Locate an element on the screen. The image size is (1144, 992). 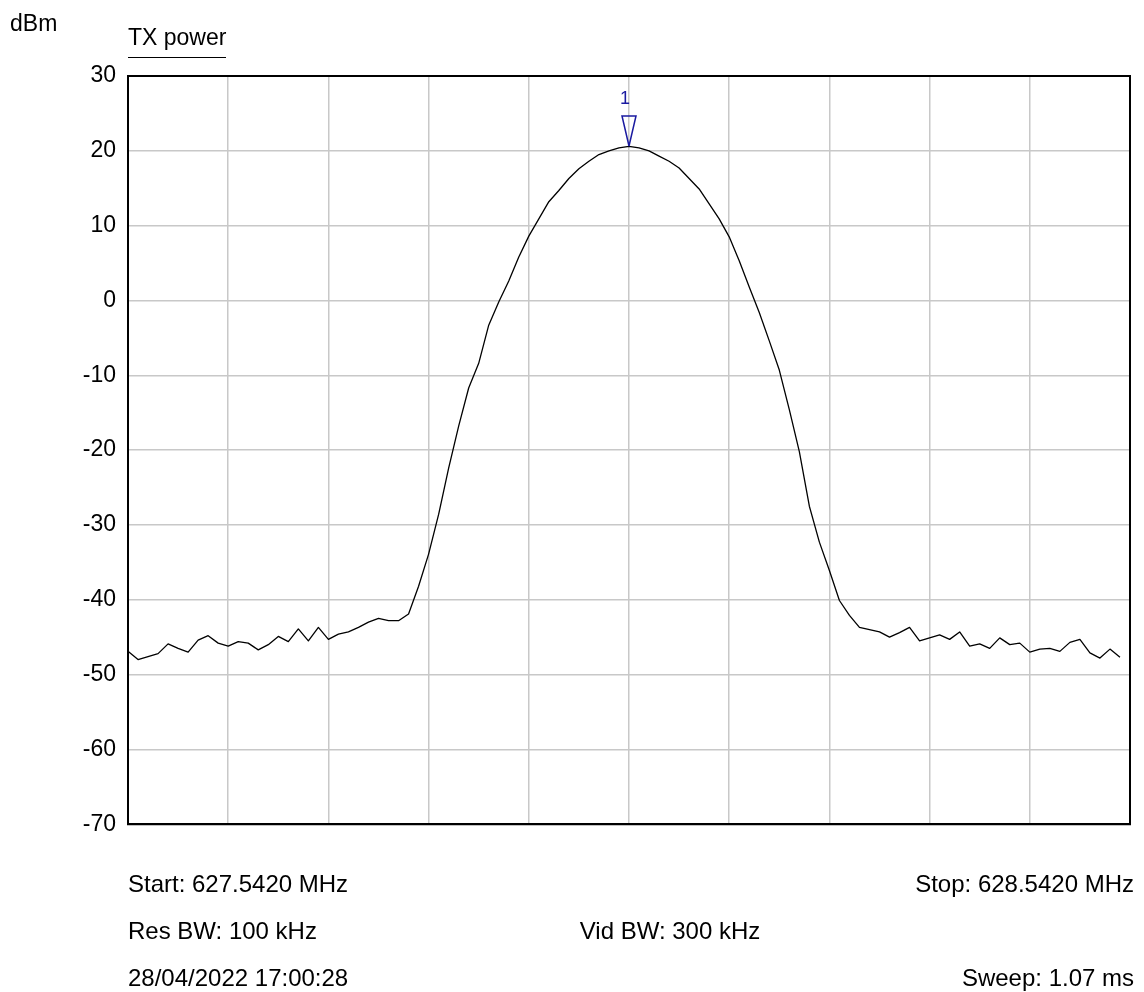
text: Stop: 628.5420 MHz is located at coordinates (1024, 884).